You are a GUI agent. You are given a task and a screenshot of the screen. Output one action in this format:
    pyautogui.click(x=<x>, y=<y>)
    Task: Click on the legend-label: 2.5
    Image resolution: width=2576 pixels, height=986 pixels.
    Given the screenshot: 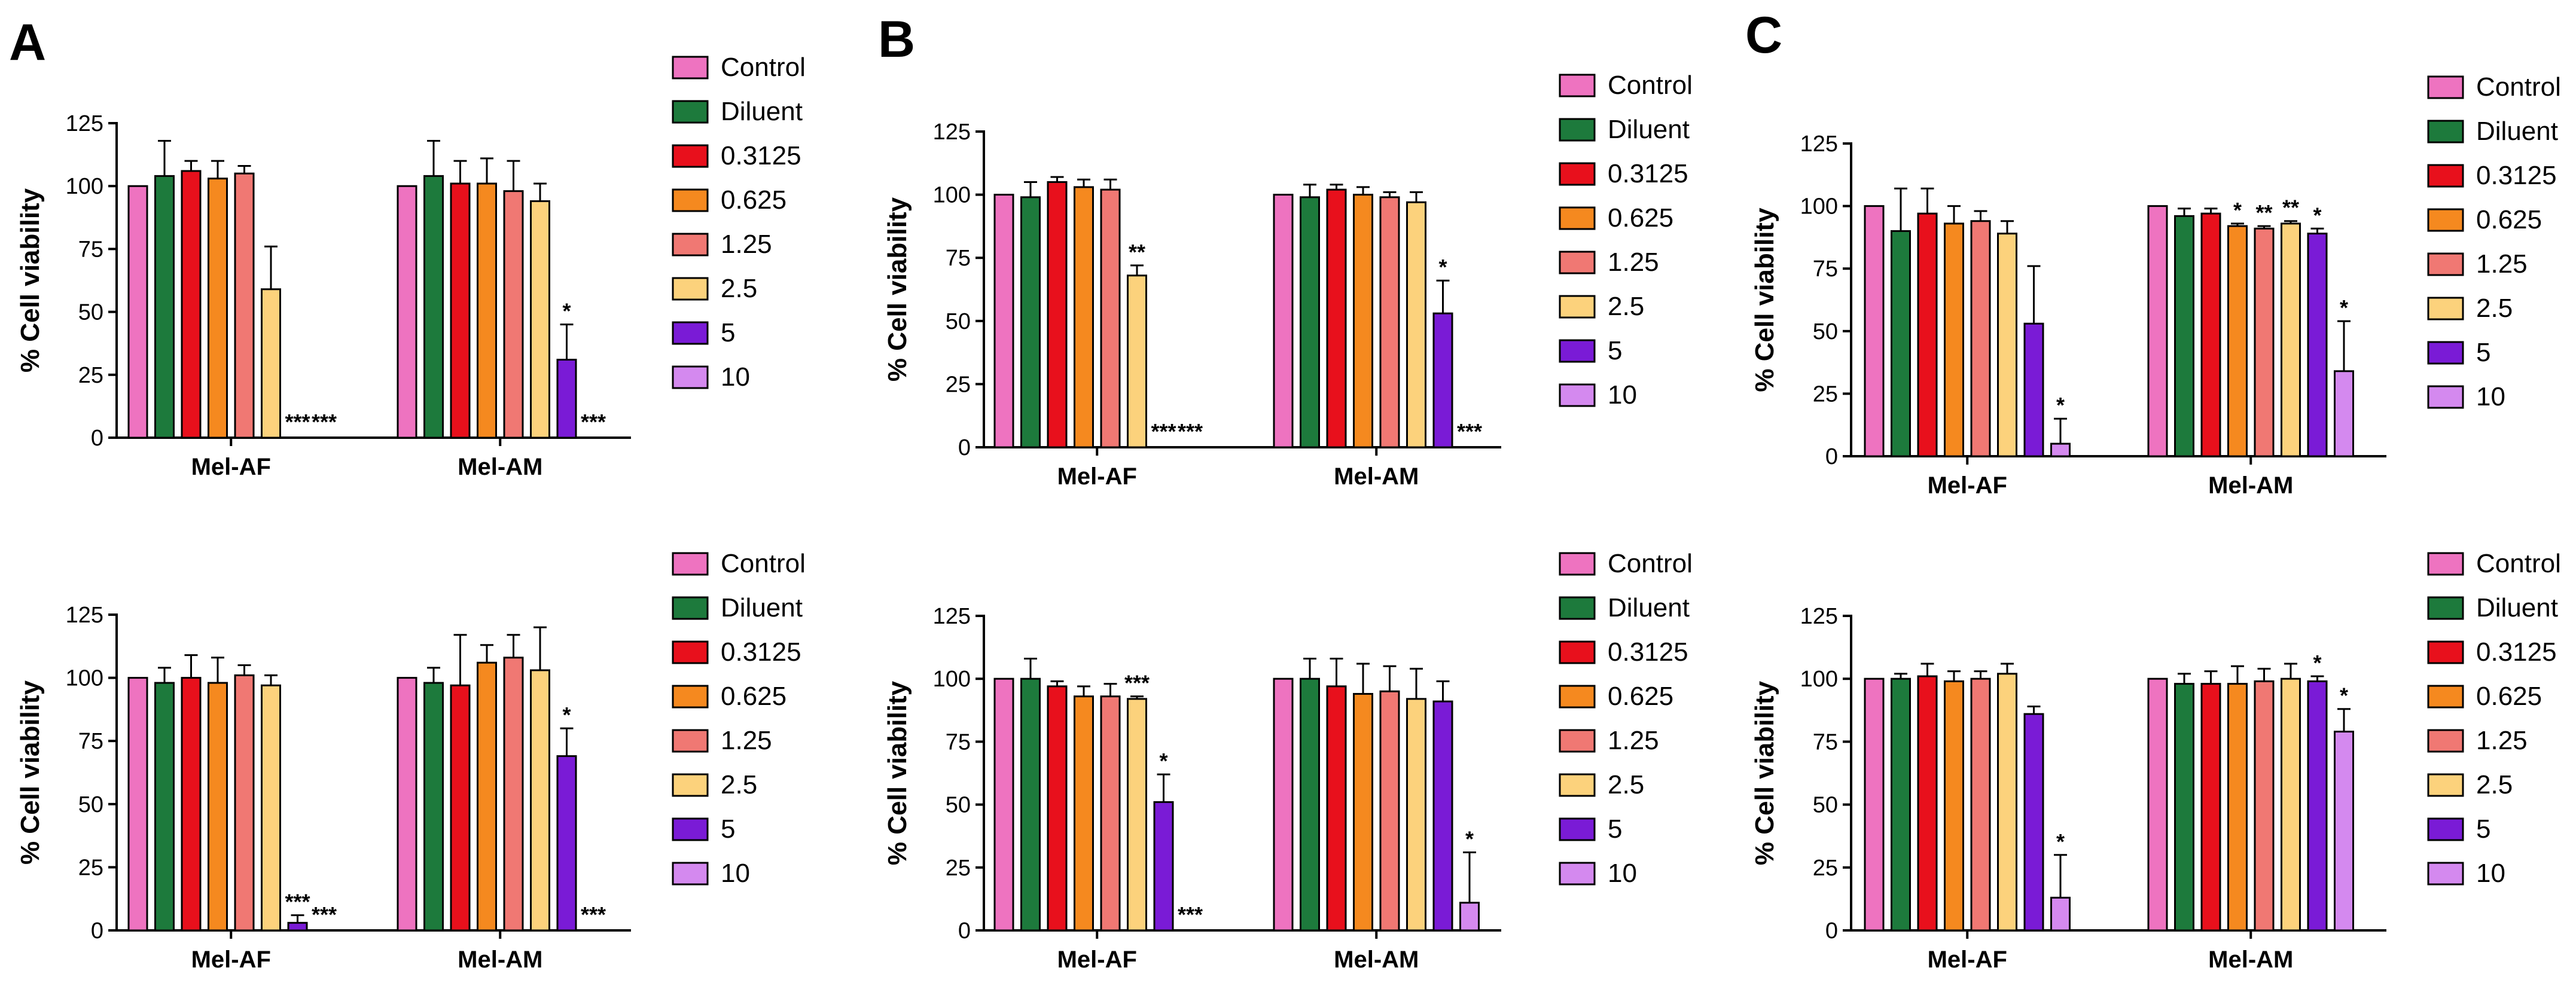 What is the action you would take?
    pyautogui.click(x=2494, y=784)
    